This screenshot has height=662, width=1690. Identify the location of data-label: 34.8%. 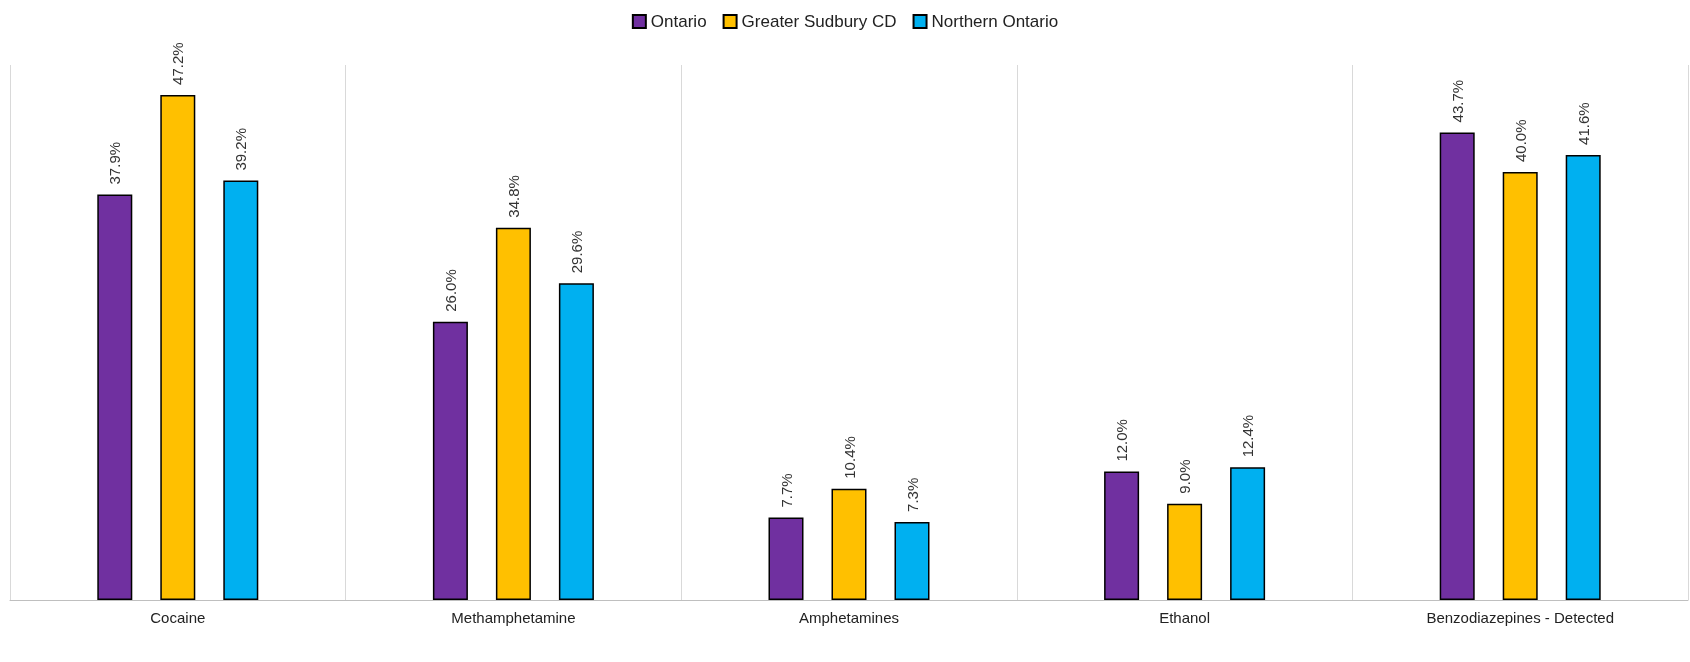
(513, 196).